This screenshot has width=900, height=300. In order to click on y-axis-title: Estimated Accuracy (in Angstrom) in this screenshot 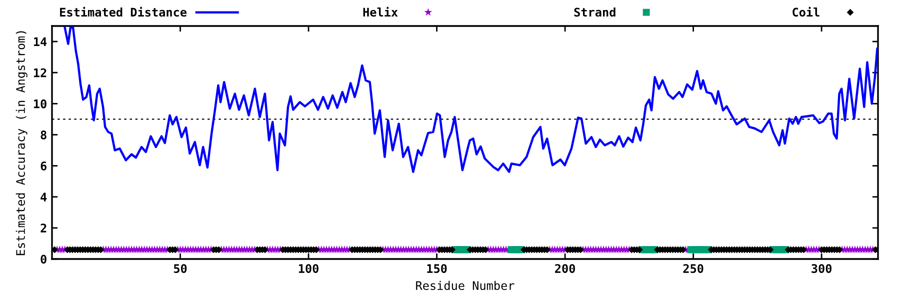, I will do `click(22, 143)`.